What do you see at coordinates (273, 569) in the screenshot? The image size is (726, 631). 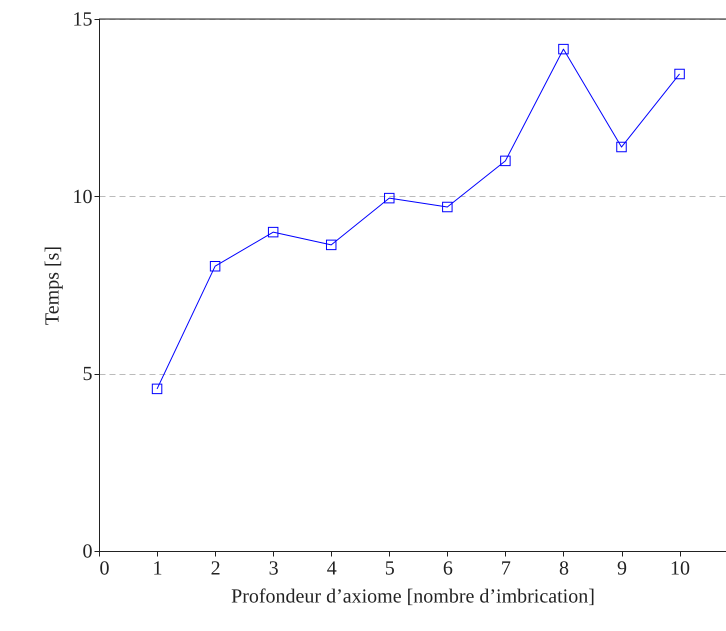 I see `x-tick-label: 3` at bounding box center [273, 569].